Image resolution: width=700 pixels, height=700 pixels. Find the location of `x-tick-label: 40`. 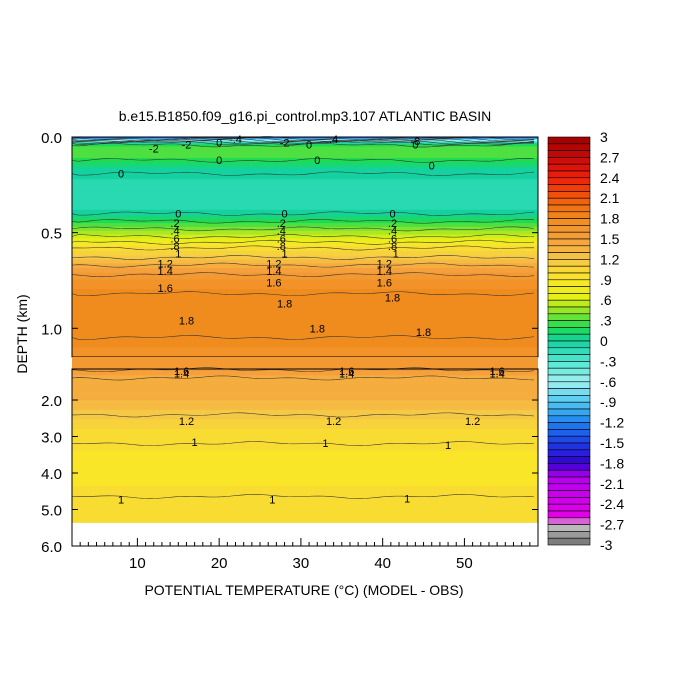

x-tick-label: 40 is located at coordinates (382, 563).